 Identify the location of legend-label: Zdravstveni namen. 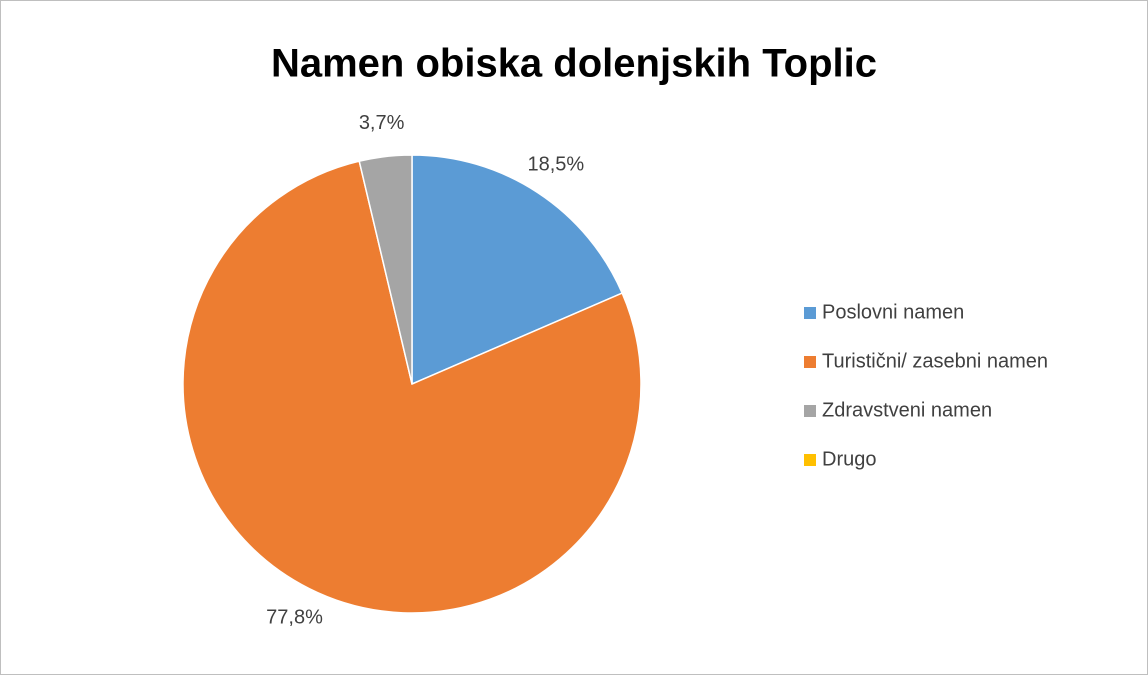
(907, 410).